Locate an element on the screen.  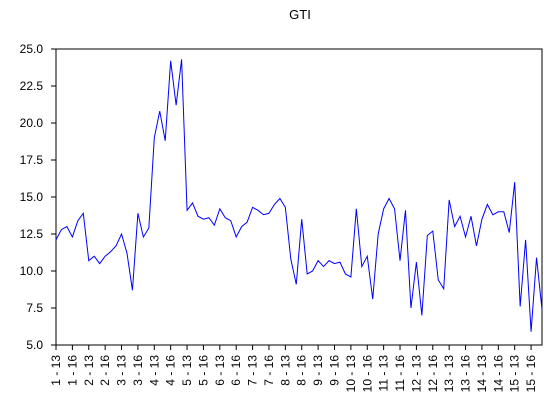
x-tick-label: 7 - 16 is located at coordinates (269, 370).